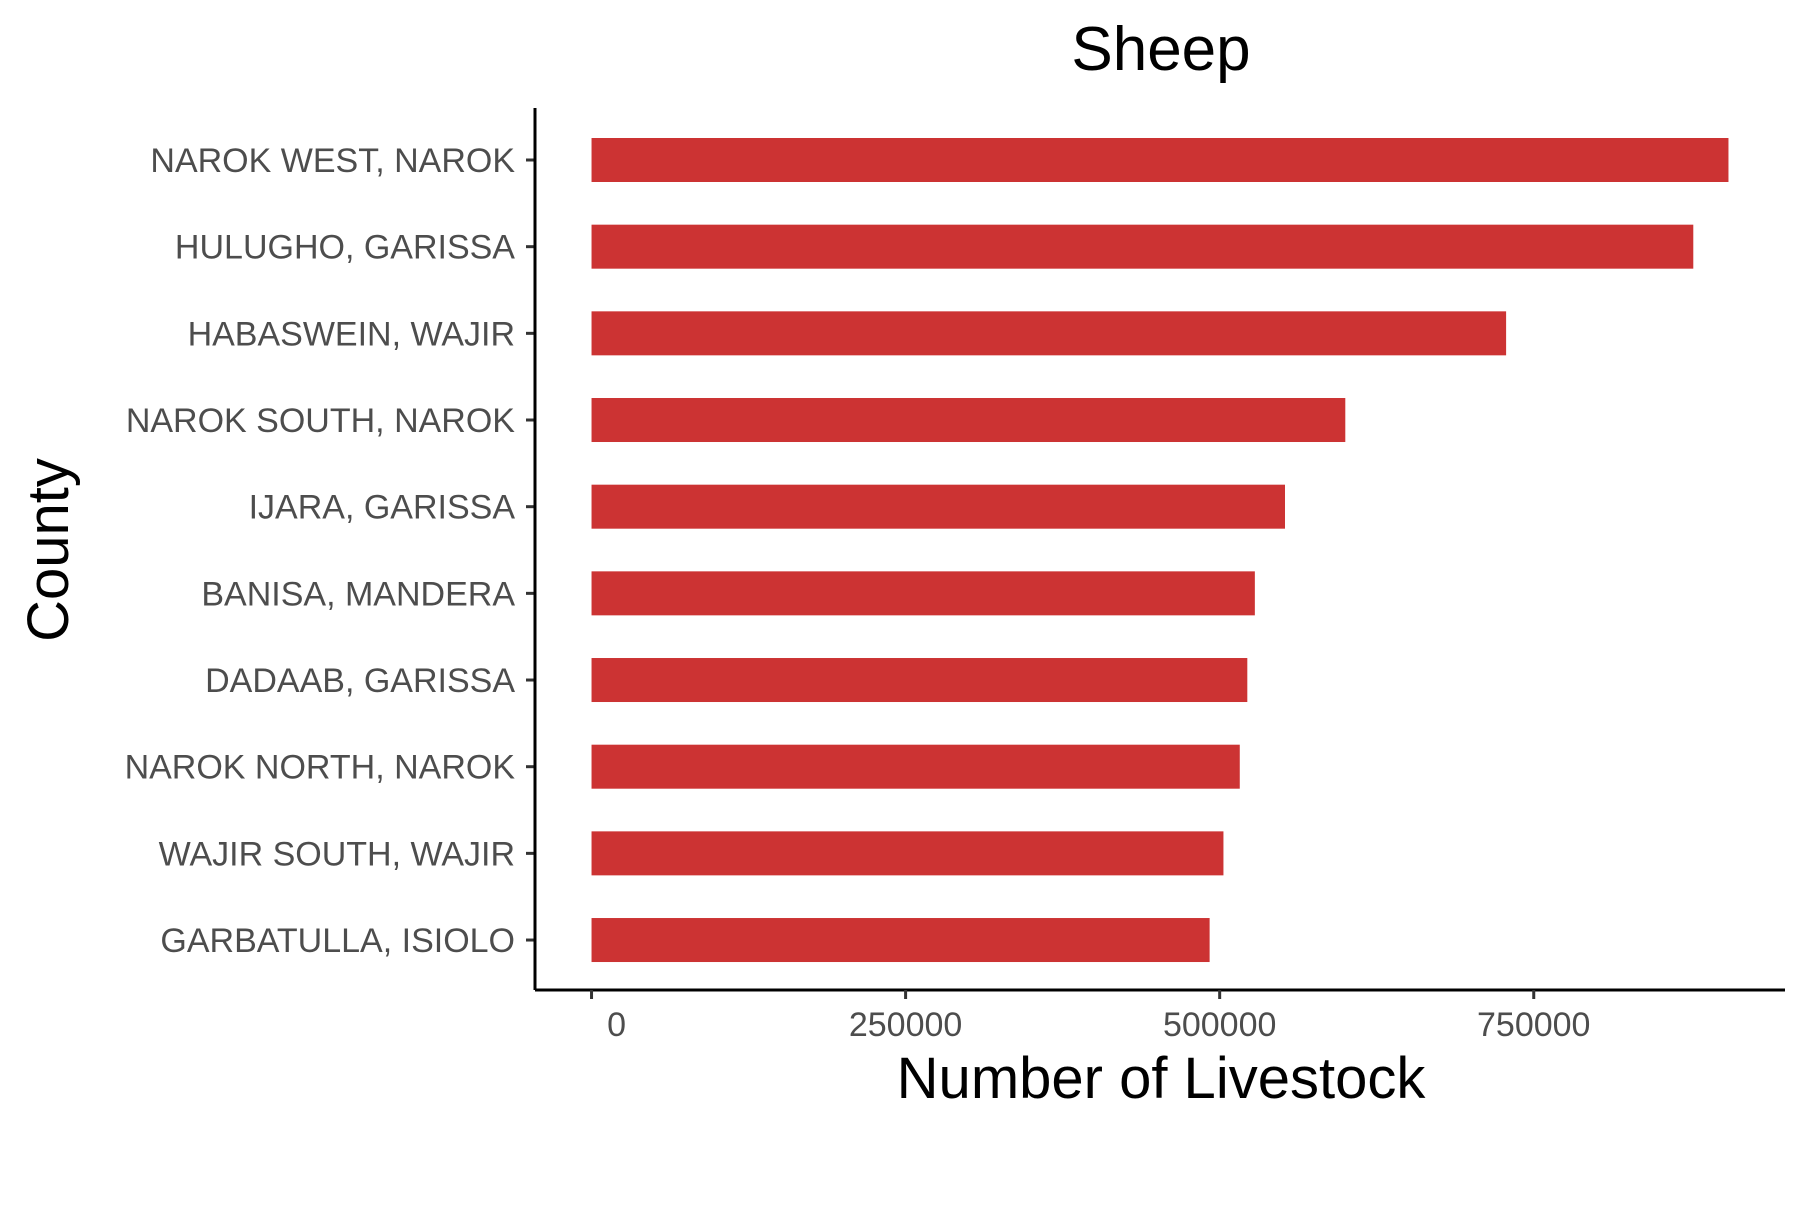 This screenshot has height=1205, width=1800. What do you see at coordinates (337, 854) in the screenshot?
I see `y-tick-label: WAJIR SOUTH, WAJIR` at bounding box center [337, 854].